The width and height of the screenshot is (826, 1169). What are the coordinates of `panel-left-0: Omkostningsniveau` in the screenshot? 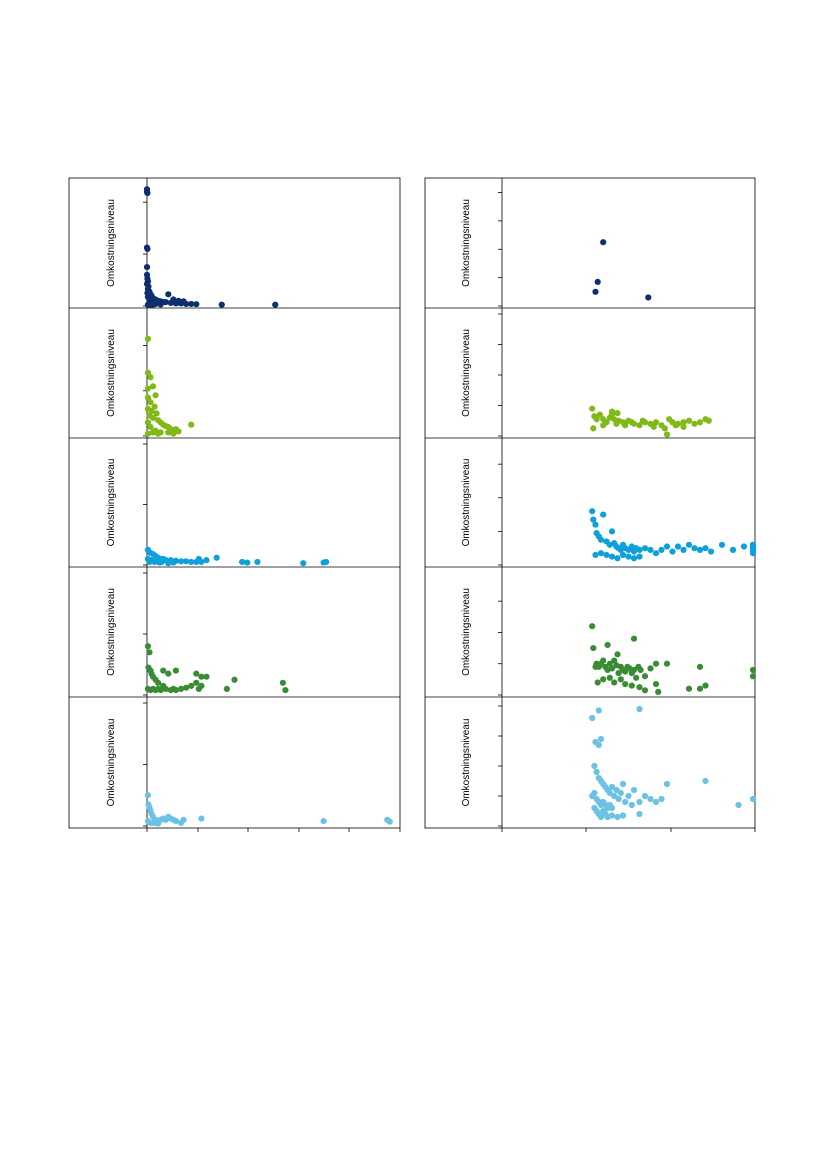 It's located at (192, 243).